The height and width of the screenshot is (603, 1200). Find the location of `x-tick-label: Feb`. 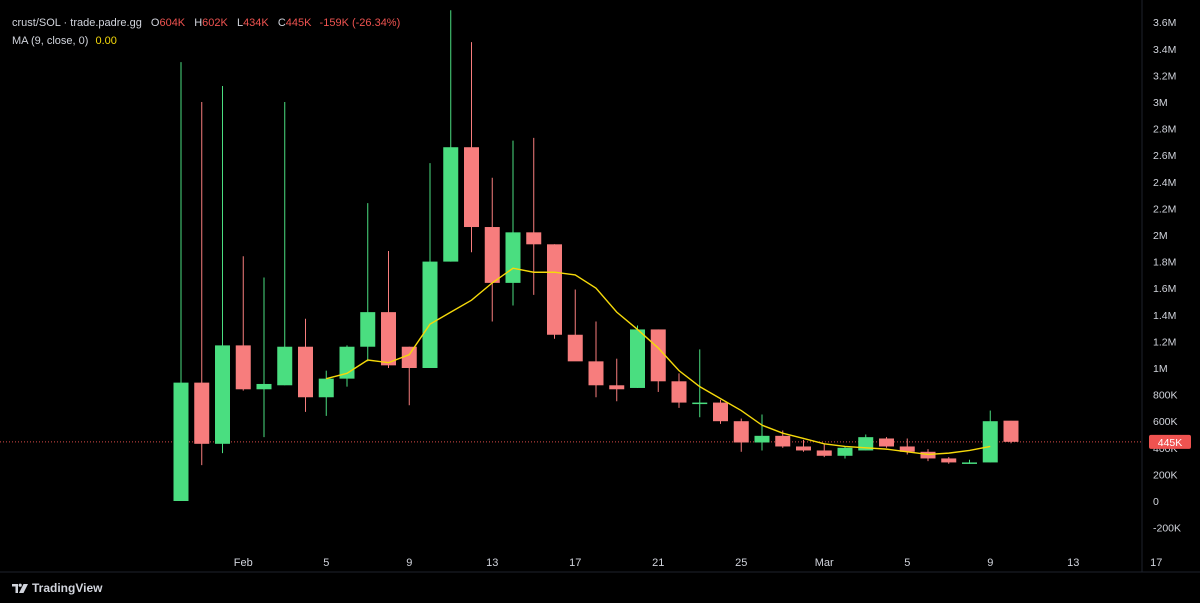

x-tick-label: Feb is located at coordinates (243, 563).